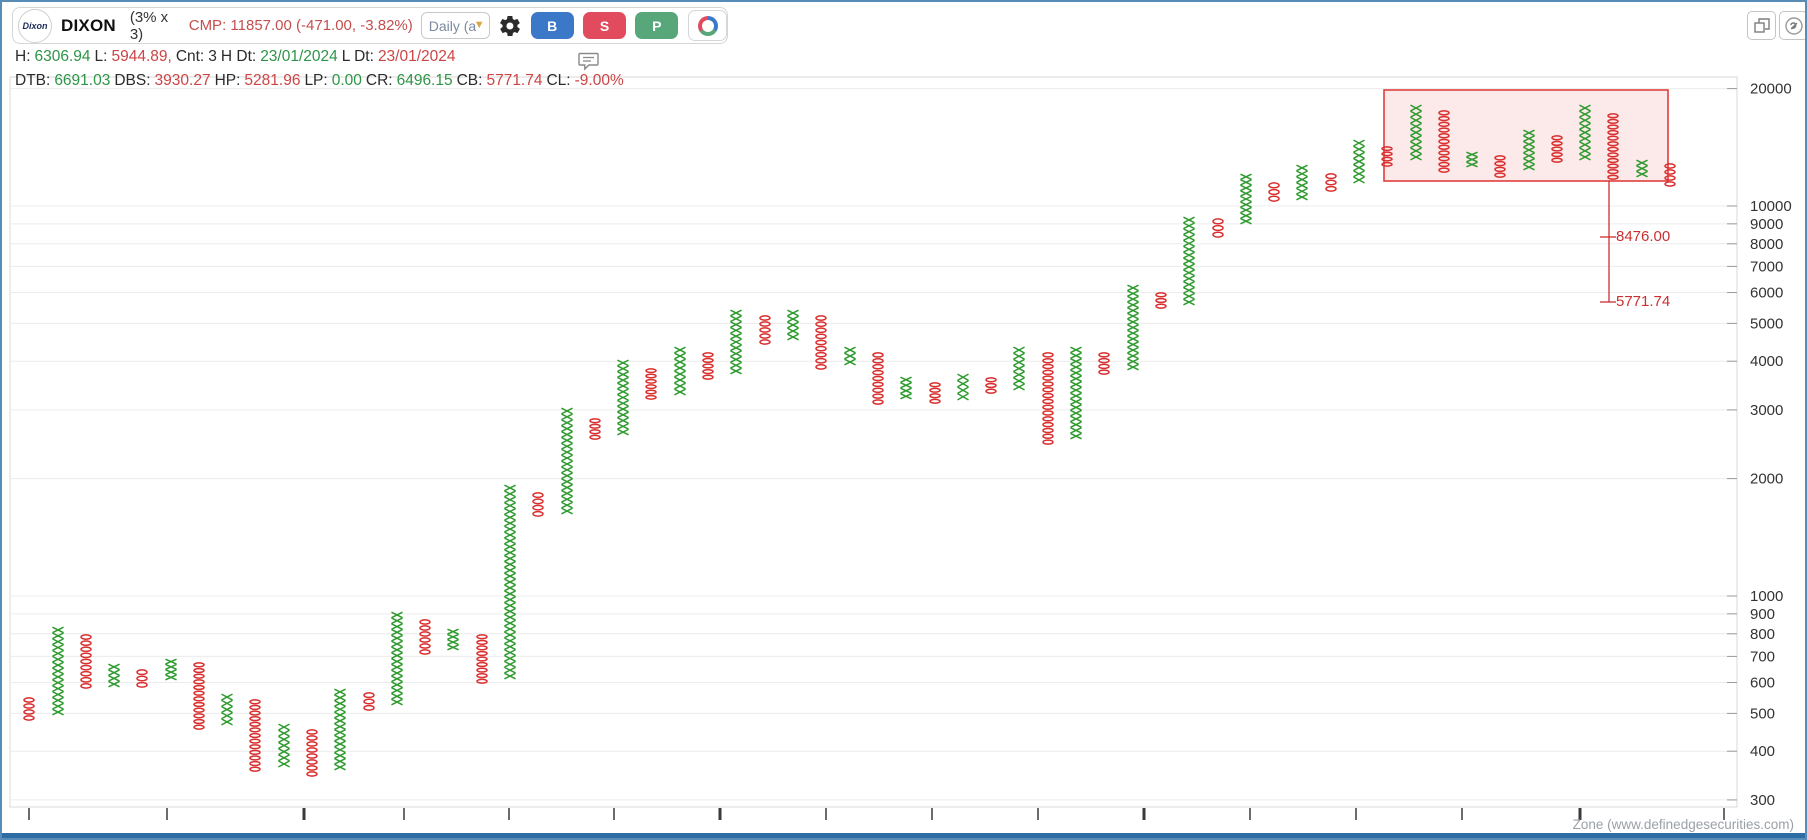 This screenshot has width=1807, height=840. What do you see at coordinates (589, 64) in the screenshot?
I see `comment-bubble-icon` at bounding box center [589, 64].